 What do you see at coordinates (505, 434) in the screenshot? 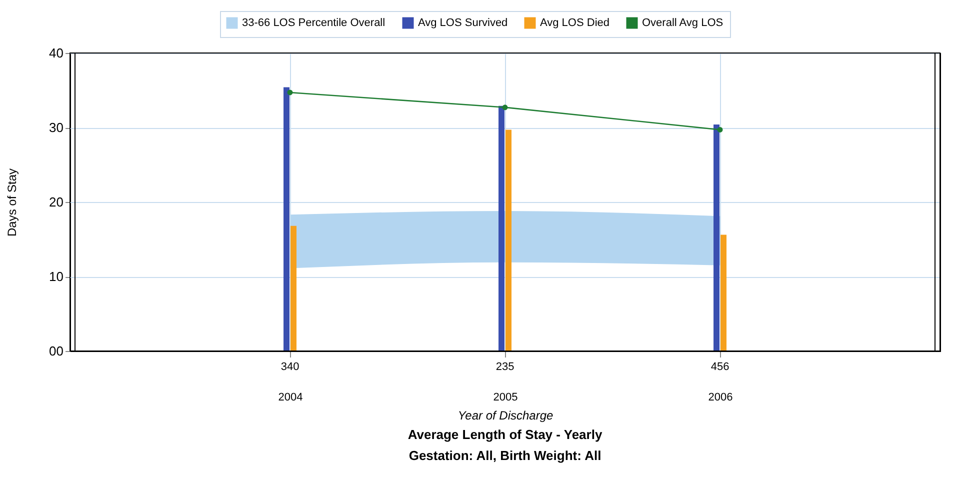
I see `text: Average Length of Stay - Yearly` at bounding box center [505, 434].